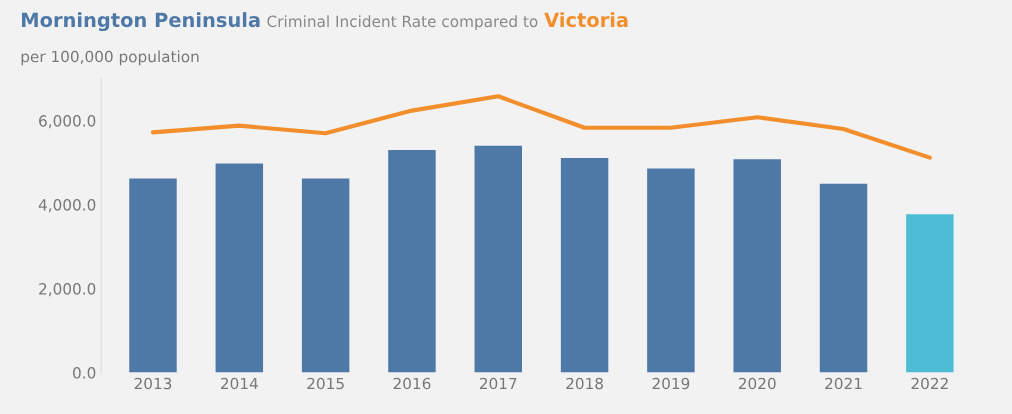  Describe the element at coordinates (153, 383) in the screenshot. I see `x-tick-label: 2013` at that location.